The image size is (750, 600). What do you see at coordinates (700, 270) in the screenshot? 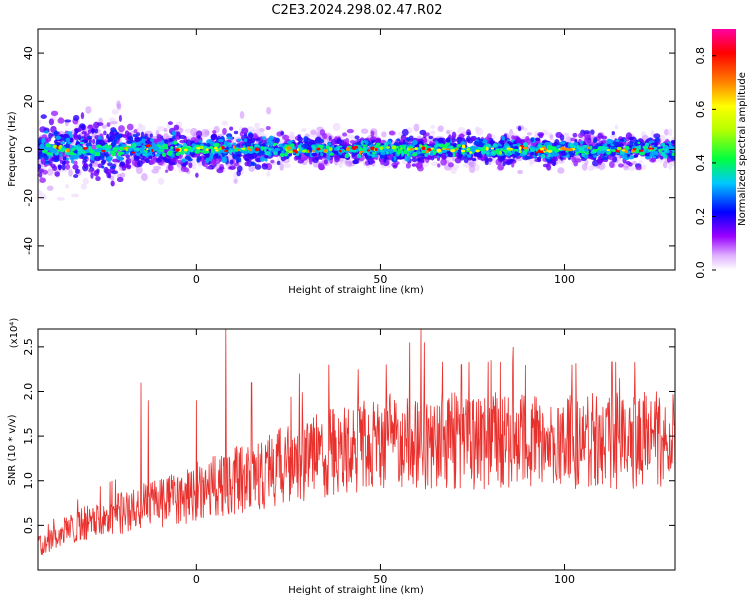
I see `colorbar-tick-label: 0.0` at bounding box center [700, 270].